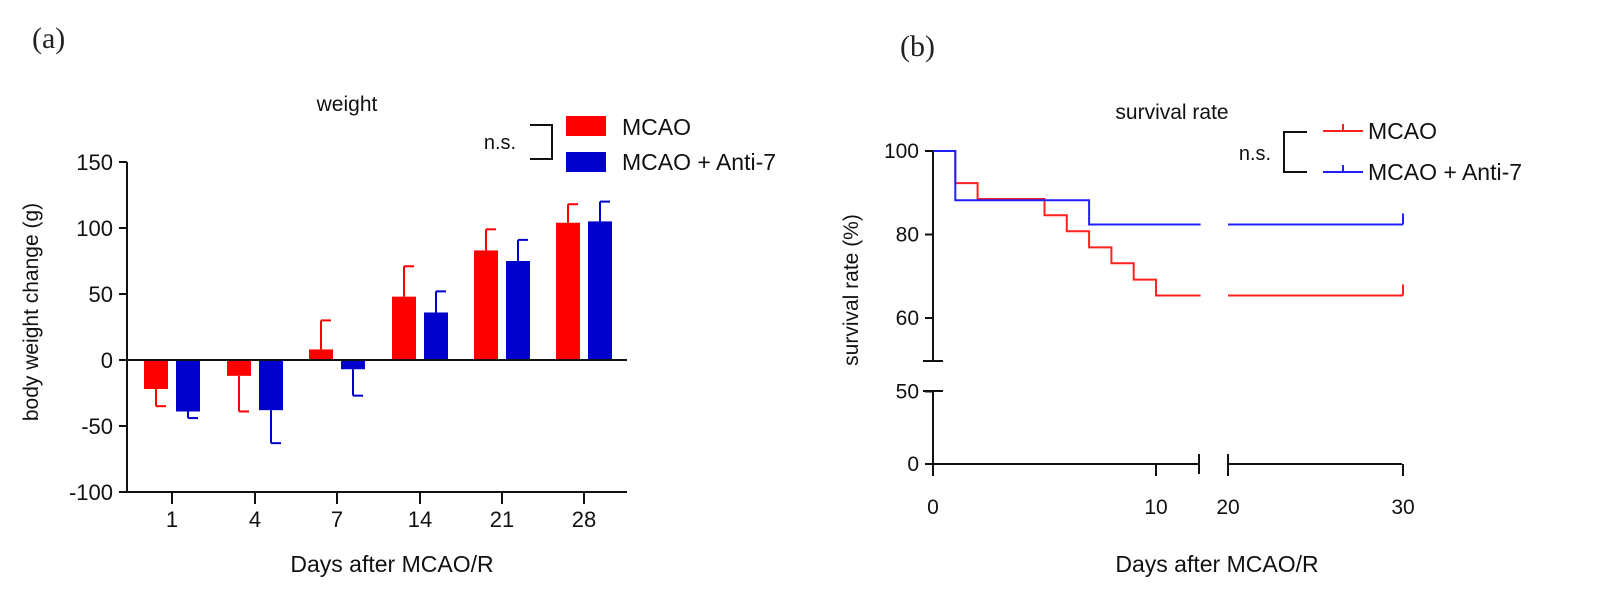 Image resolution: width=1600 pixels, height=606 pixels. I want to click on bar-x-tick-label: 21, so click(502, 519).